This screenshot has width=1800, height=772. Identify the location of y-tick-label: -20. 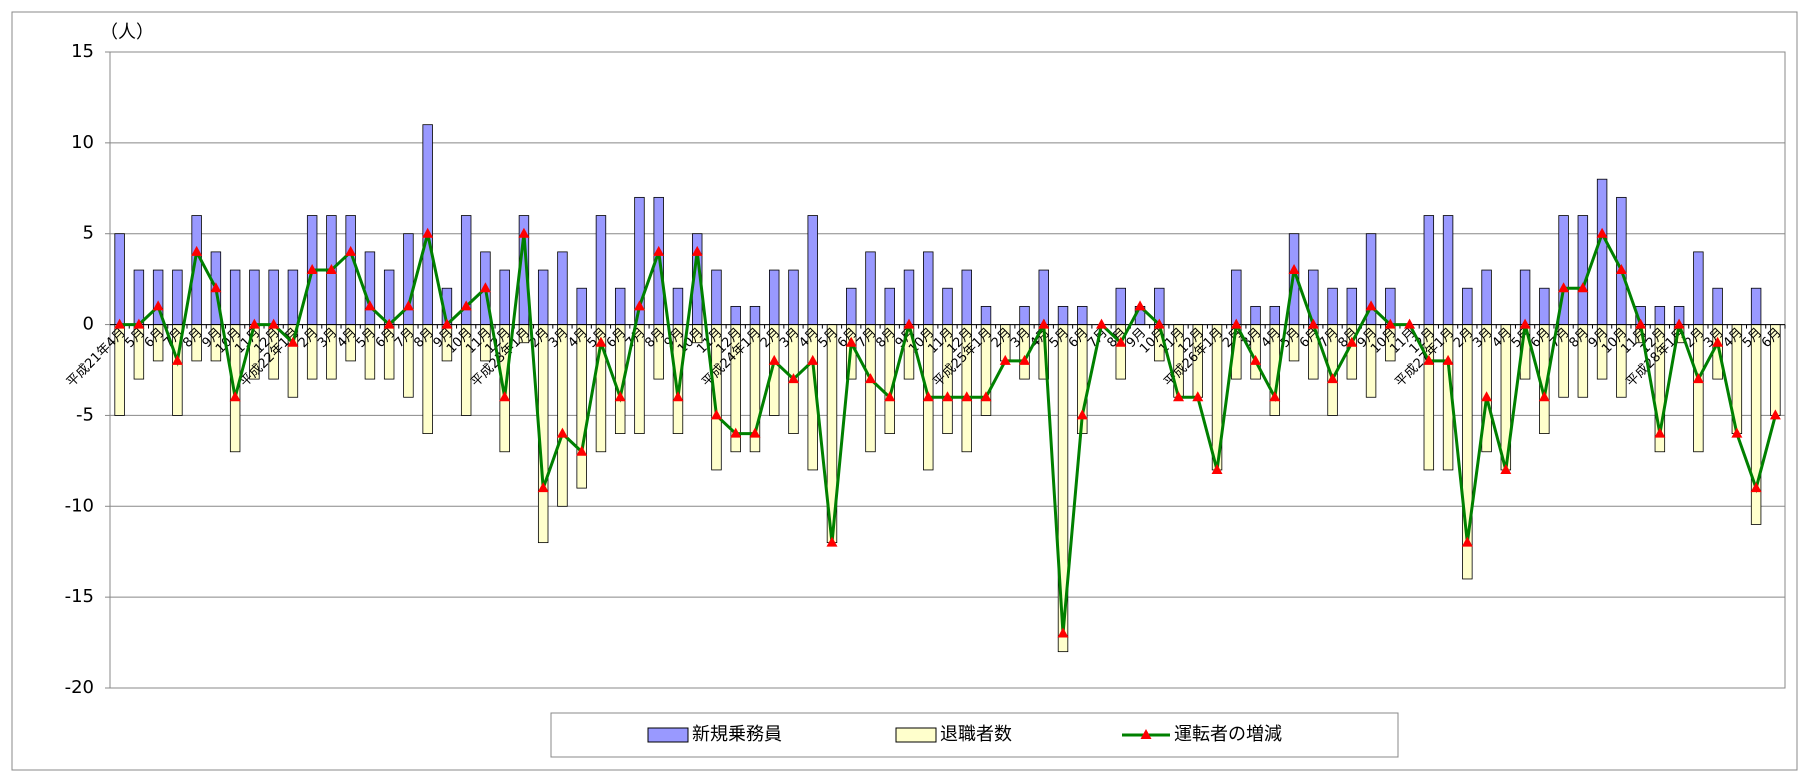
(79, 687).